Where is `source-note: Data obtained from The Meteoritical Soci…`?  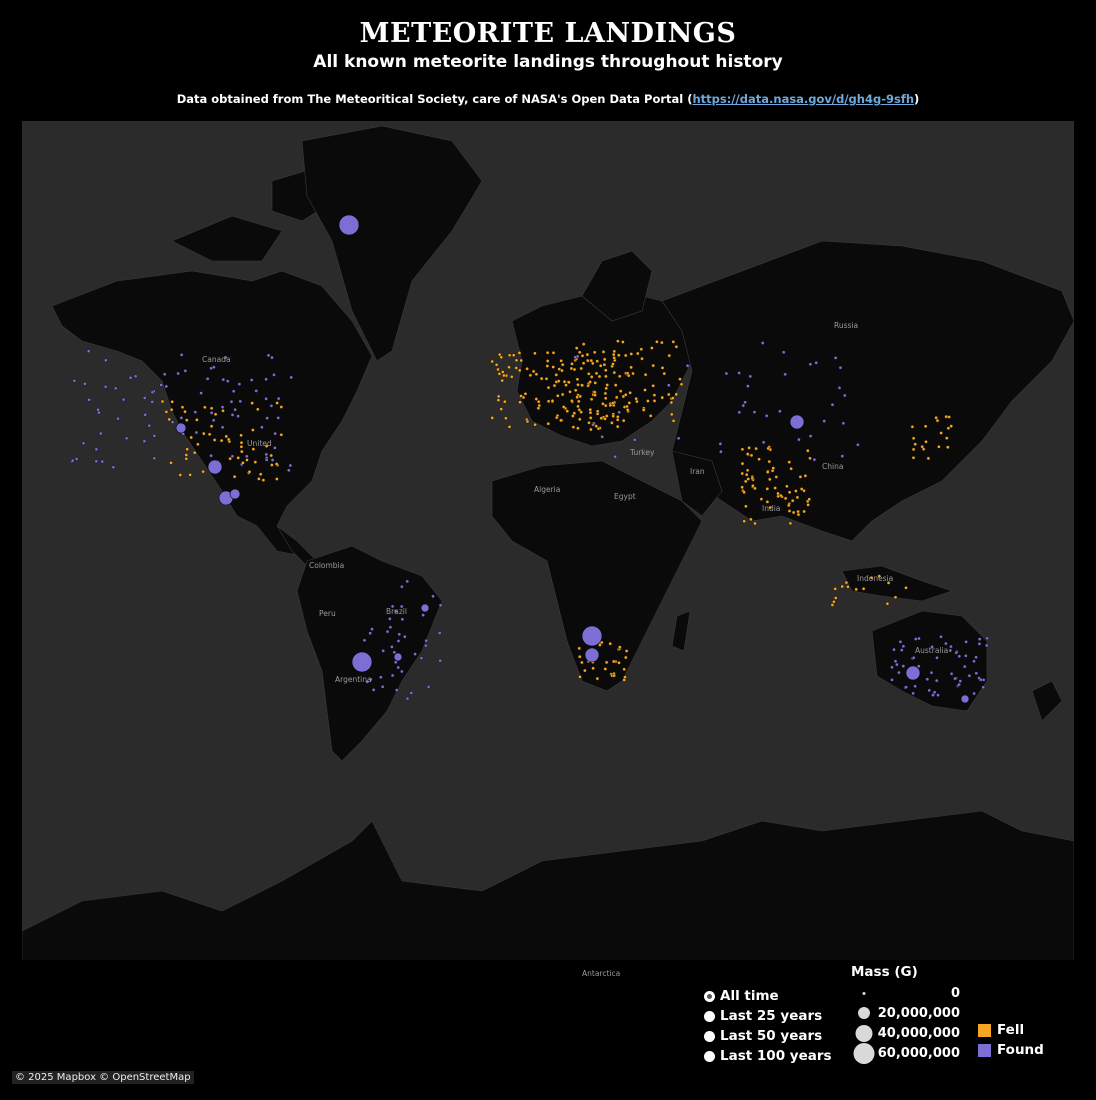 source-note: Data obtained from The Meteoritical Soci… is located at coordinates (548, 99).